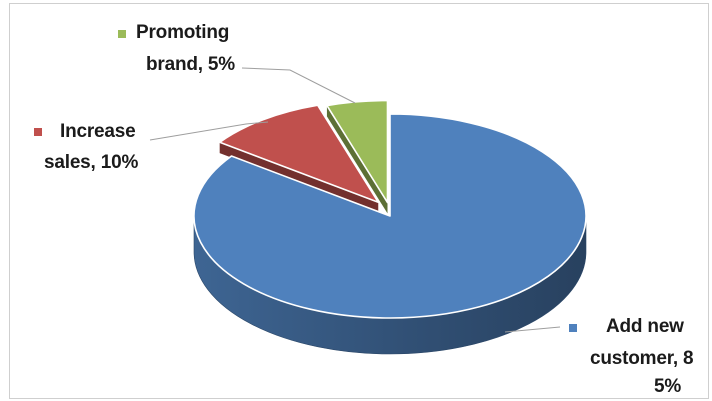  What do you see at coordinates (573, 328) in the screenshot?
I see `legend-marker-add-new-customer` at bounding box center [573, 328].